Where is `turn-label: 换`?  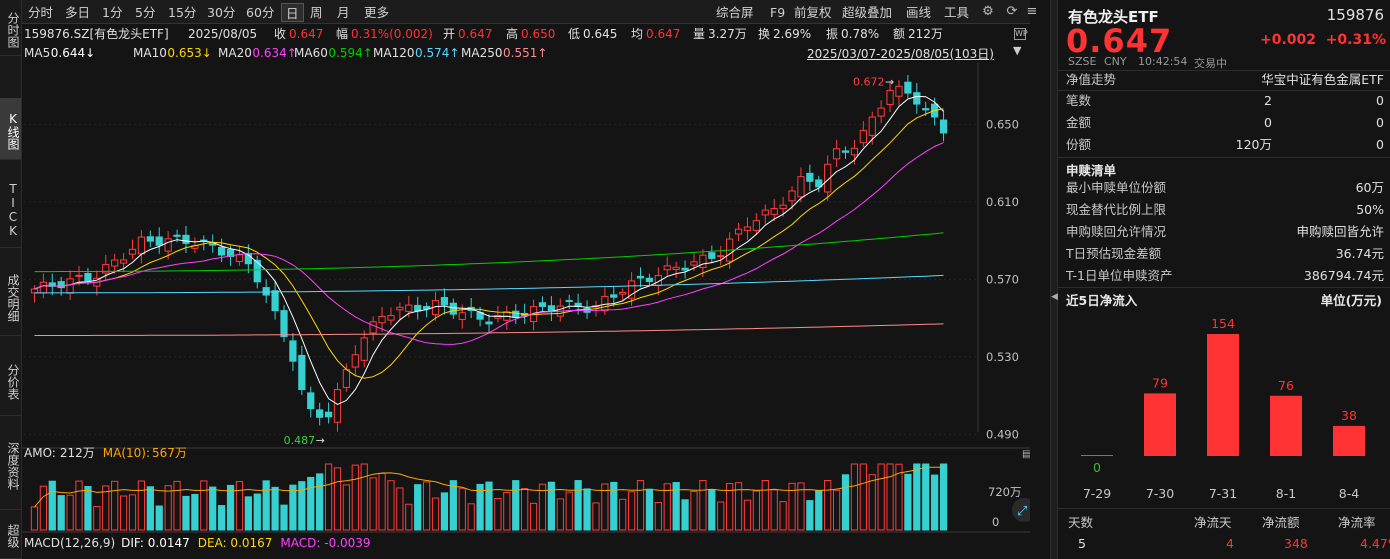 turn-label: 换 is located at coordinates (764, 34).